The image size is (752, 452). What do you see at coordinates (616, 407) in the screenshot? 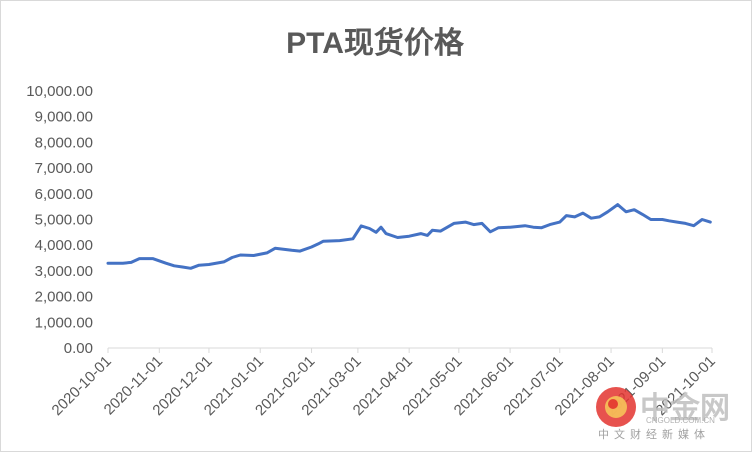
I see `watermark-logo-icon` at bounding box center [616, 407].